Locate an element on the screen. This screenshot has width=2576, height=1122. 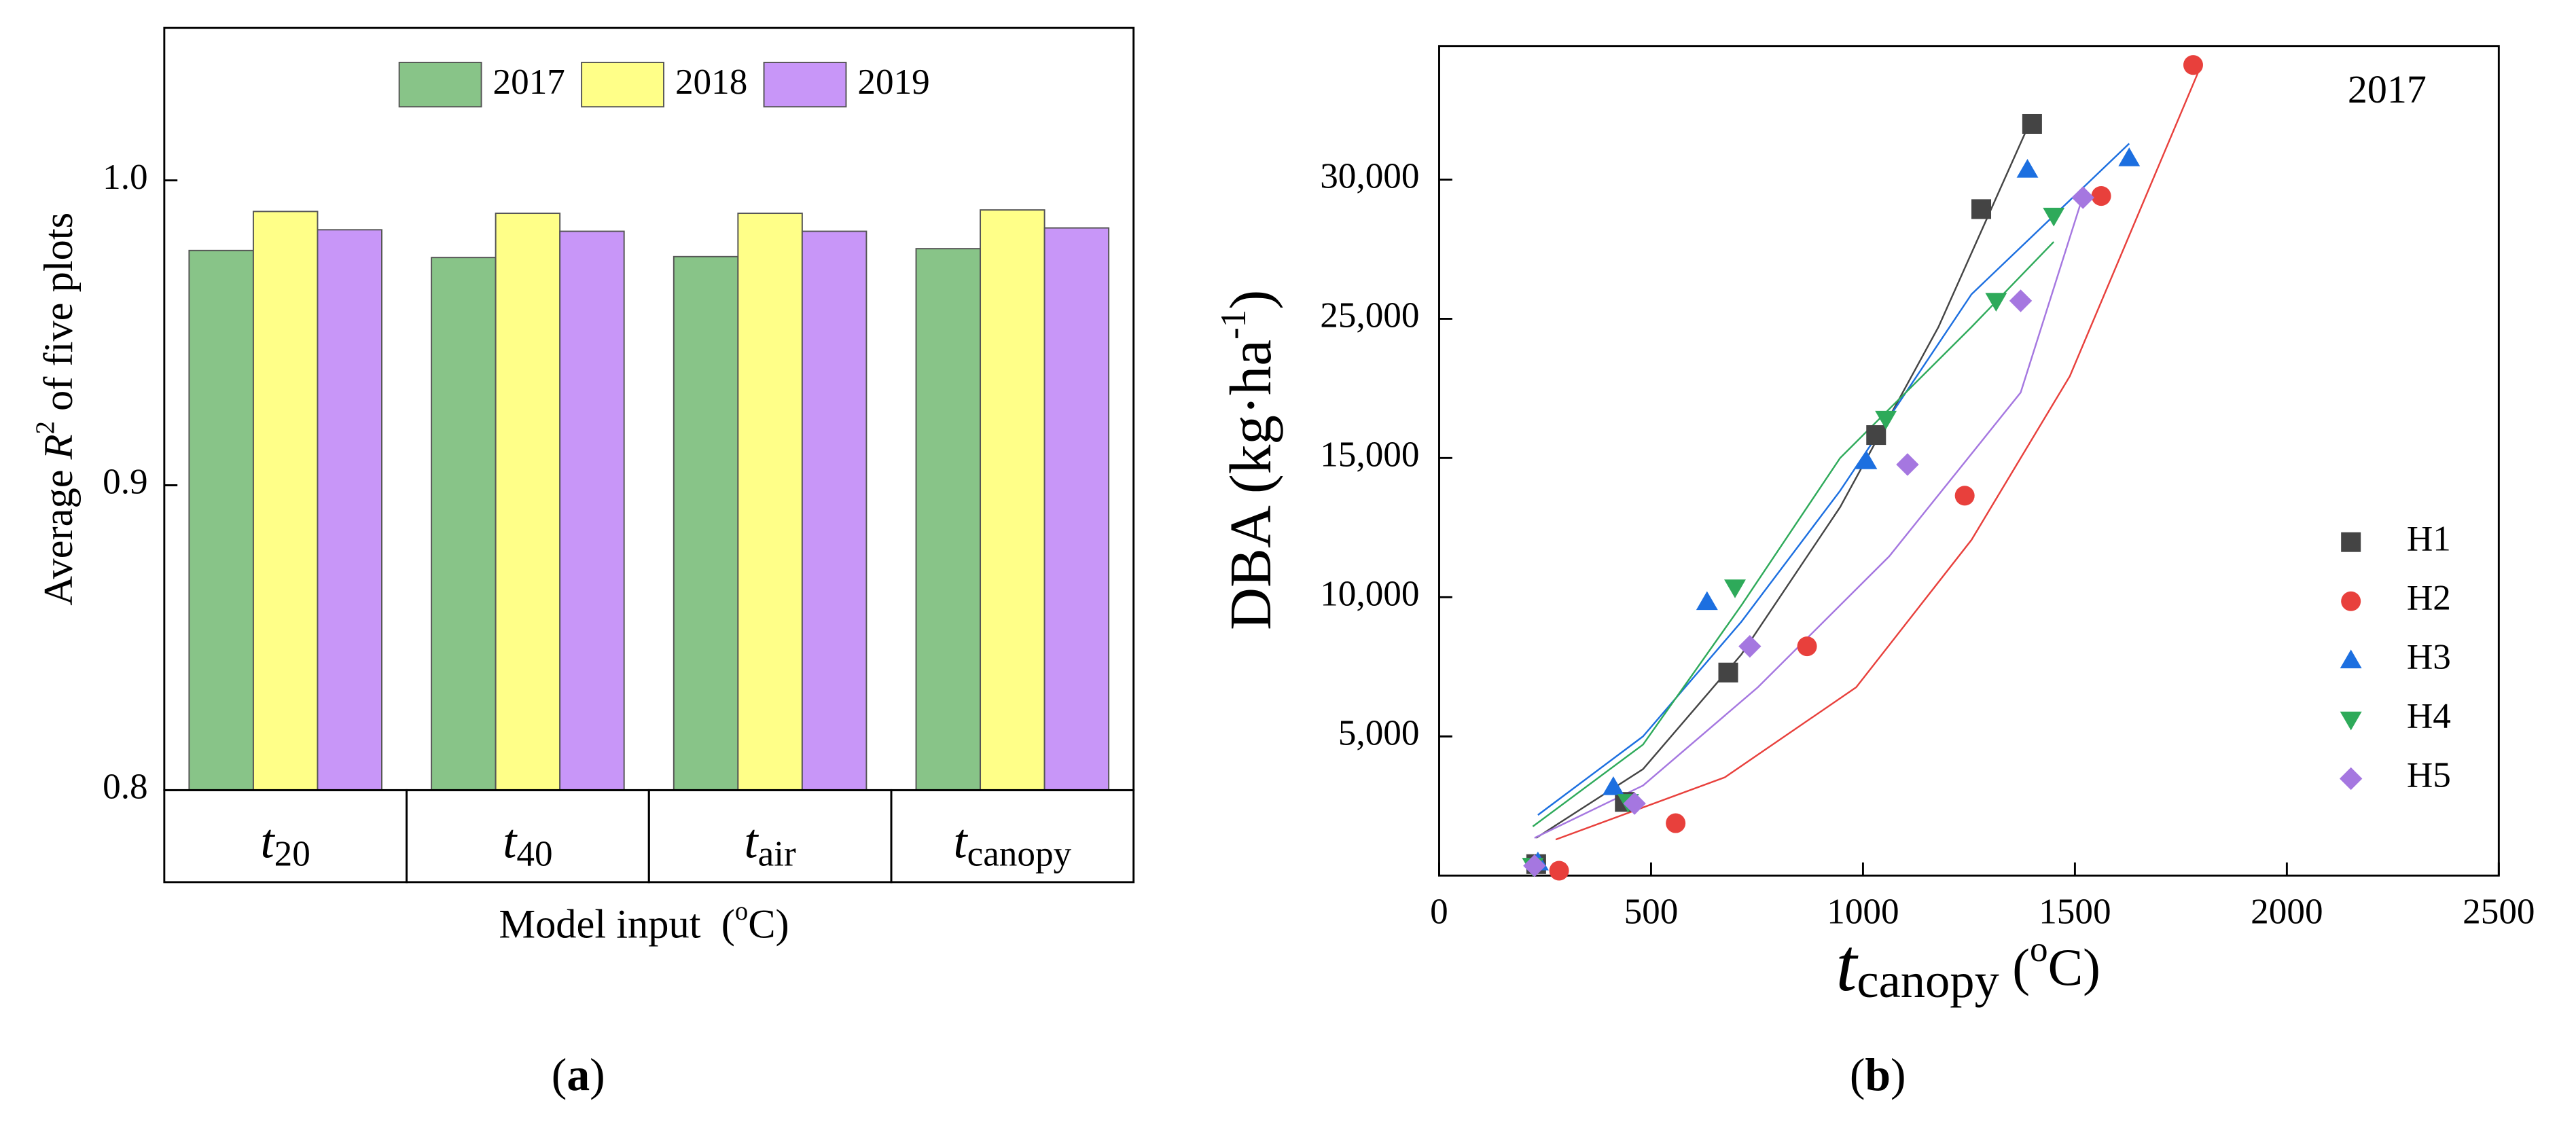
y-axis-label-part: Average is located at coordinates (59, 532).